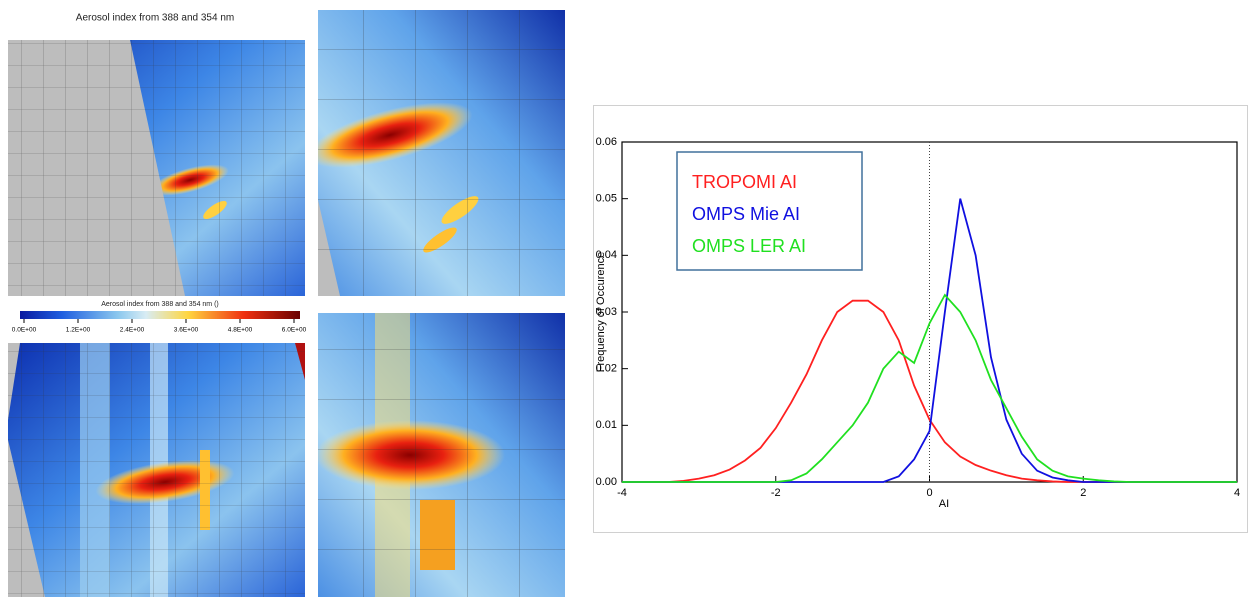 This screenshot has height=599, width=1250. I want to click on y-tick-label: 0.03, so click(606, 312).